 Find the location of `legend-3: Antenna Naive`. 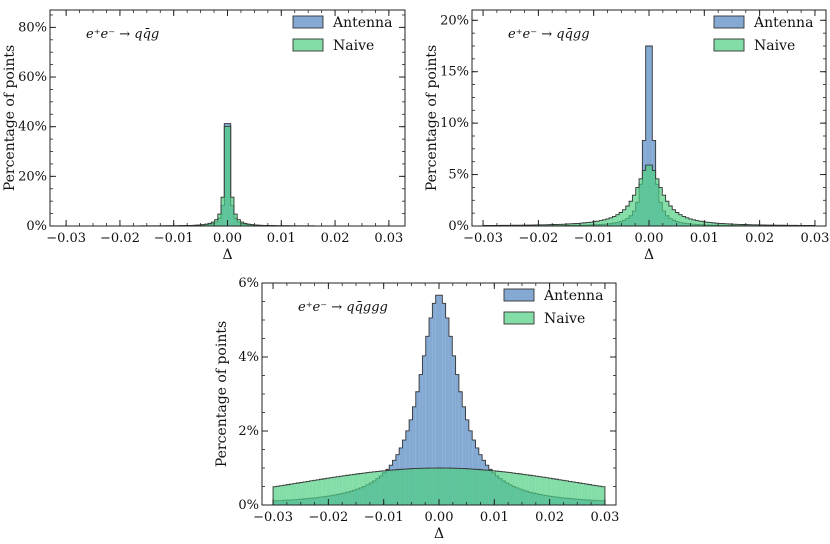

legend-3: Antenna Naive is located at coordinates (553, 307).